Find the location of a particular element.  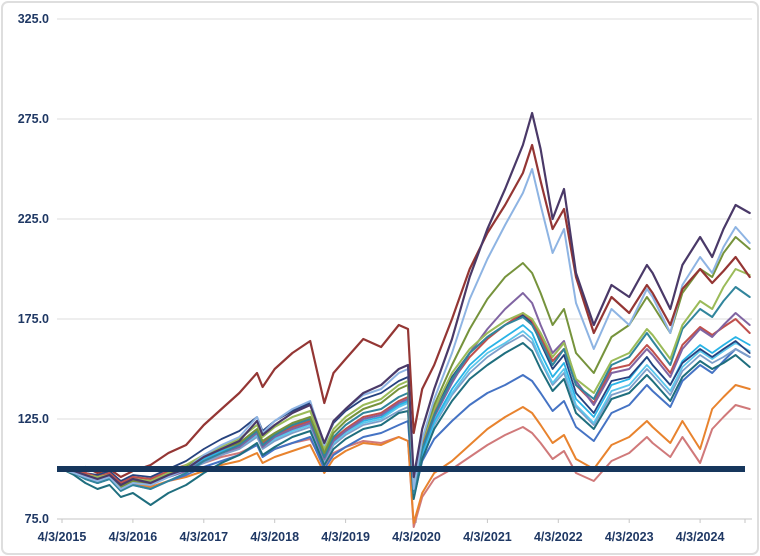

y-tick-label: 75.0 is located at coordinates (37, 519).